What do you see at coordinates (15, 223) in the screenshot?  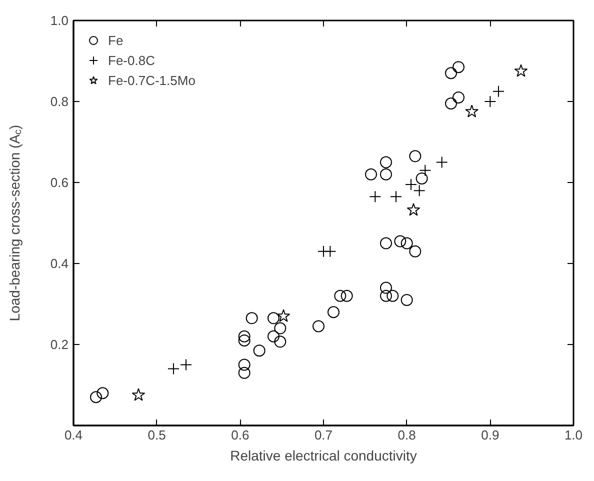 I see `y-axis-title: Load-bearing cross-section (Ac)` at bounding box center [15, 223].